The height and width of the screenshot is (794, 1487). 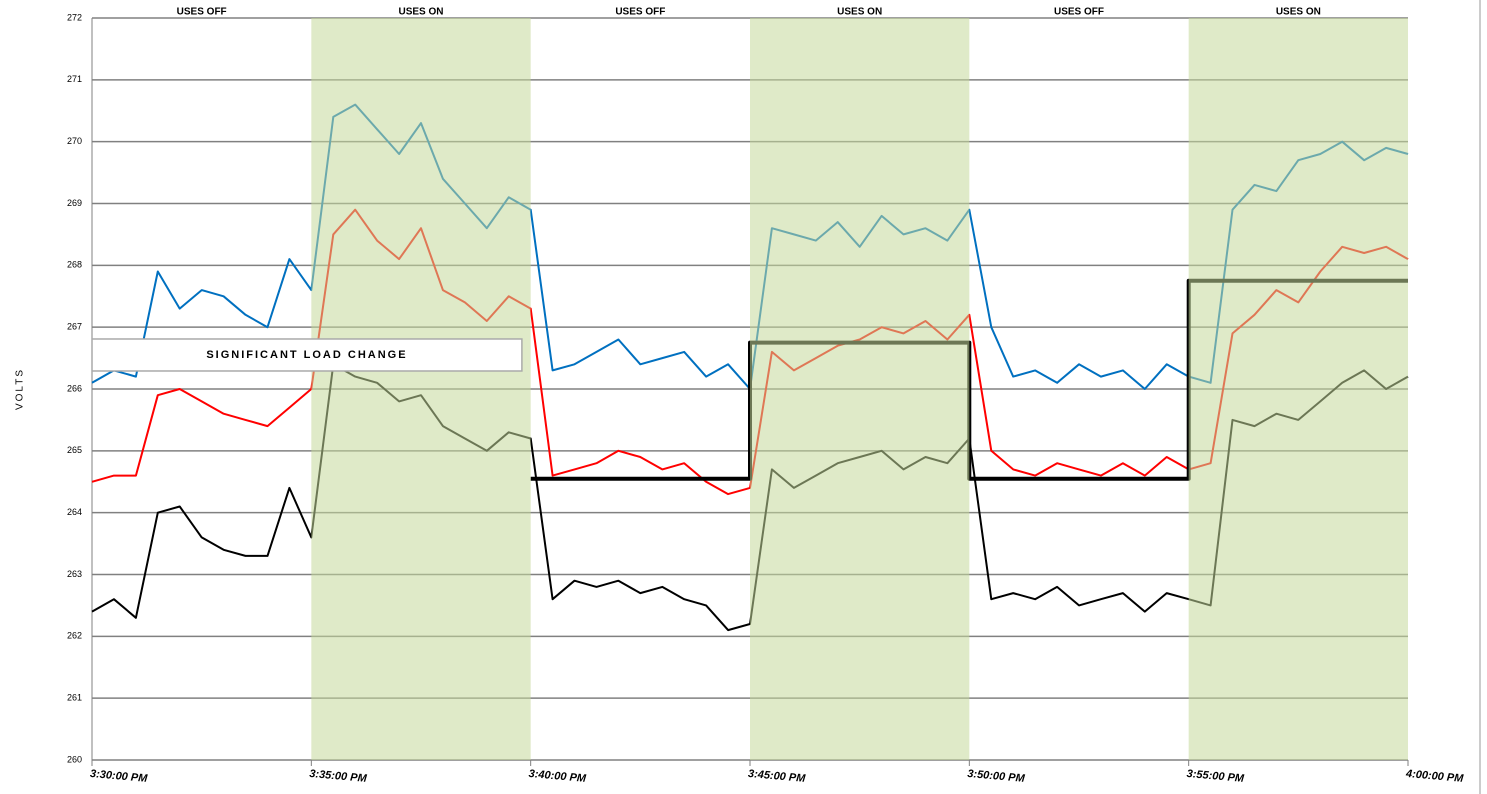 I want to click on x-tick-label: 3:55:00 PM, so click(x=1215, y=776).